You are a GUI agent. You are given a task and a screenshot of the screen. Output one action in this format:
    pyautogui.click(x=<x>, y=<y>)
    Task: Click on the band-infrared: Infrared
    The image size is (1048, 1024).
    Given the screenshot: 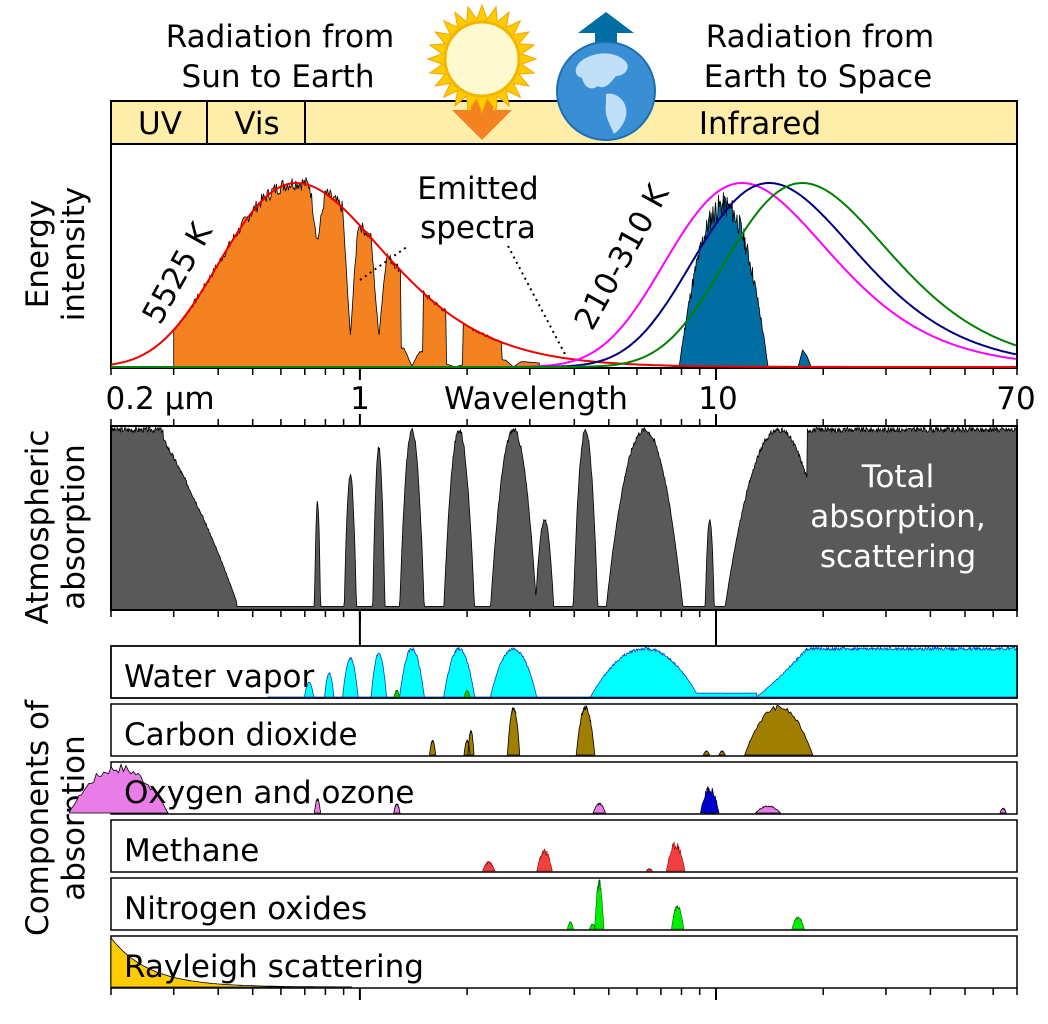 What is the action you would take?
    pyautogui.click(x=760, y=124)
    